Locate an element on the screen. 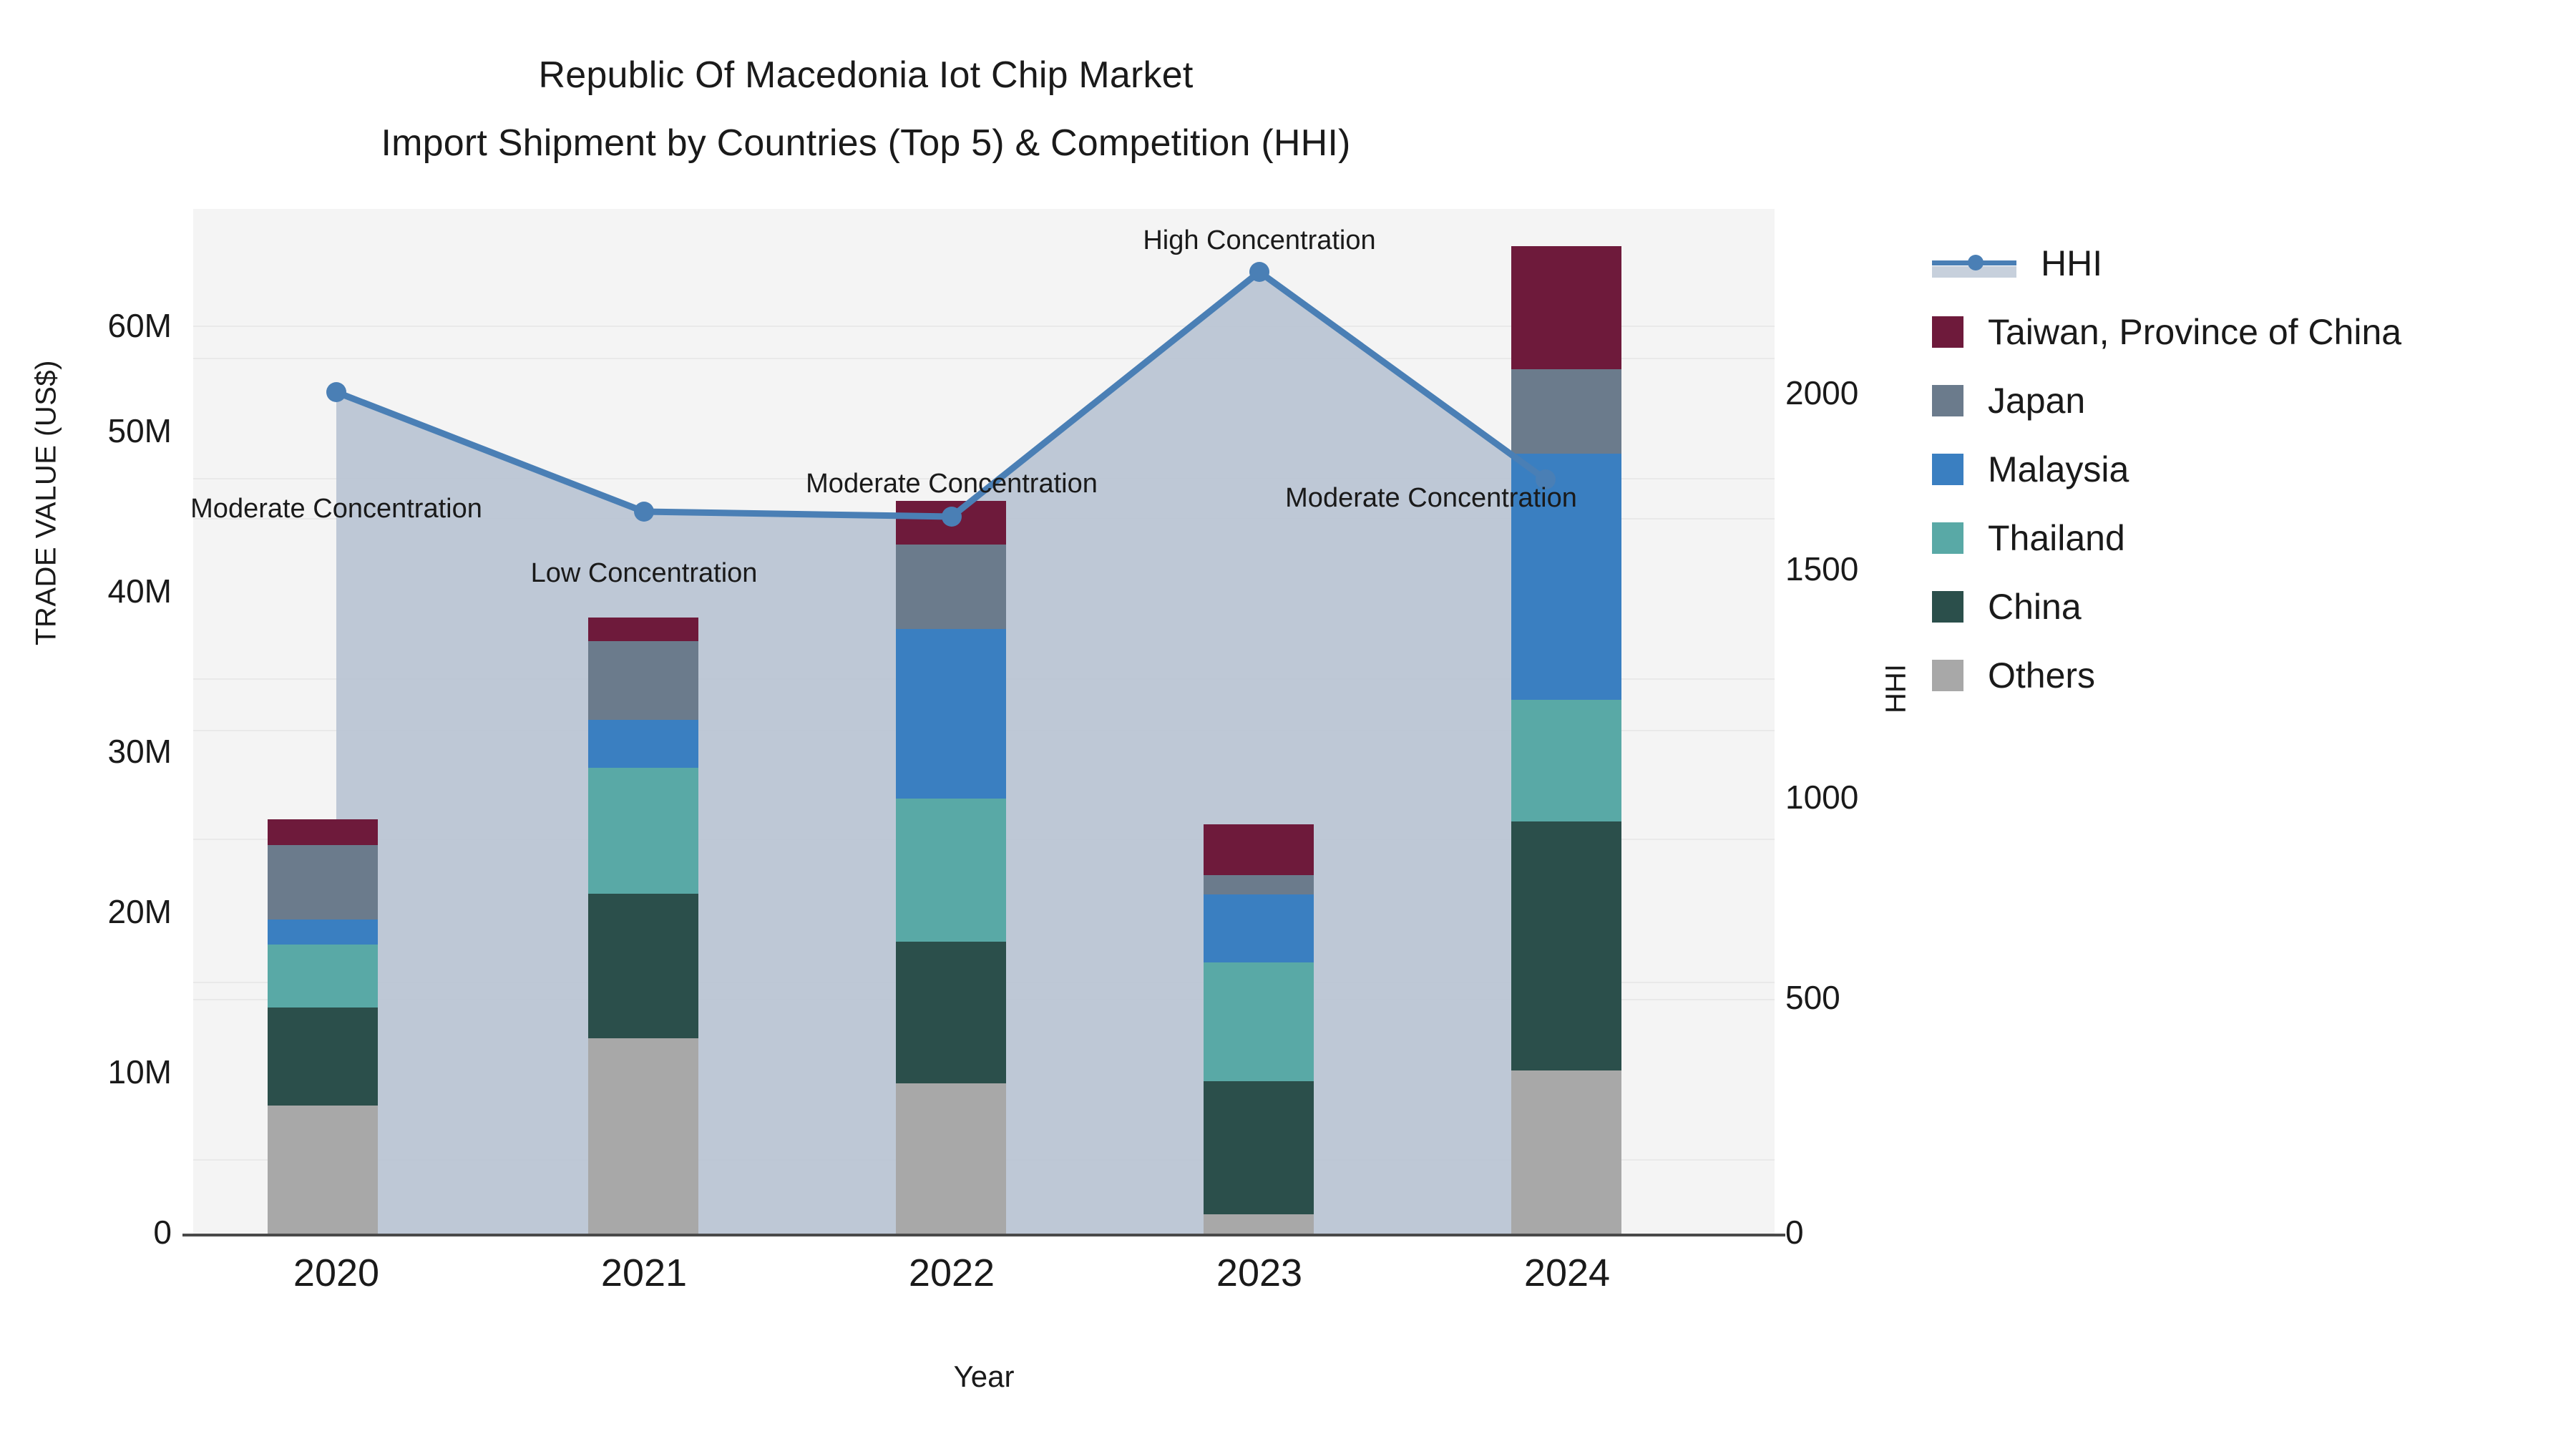 This screenshot has width=2576, height=1449. x-tick-2021: 2021 is located at coordinates (644, 1273).